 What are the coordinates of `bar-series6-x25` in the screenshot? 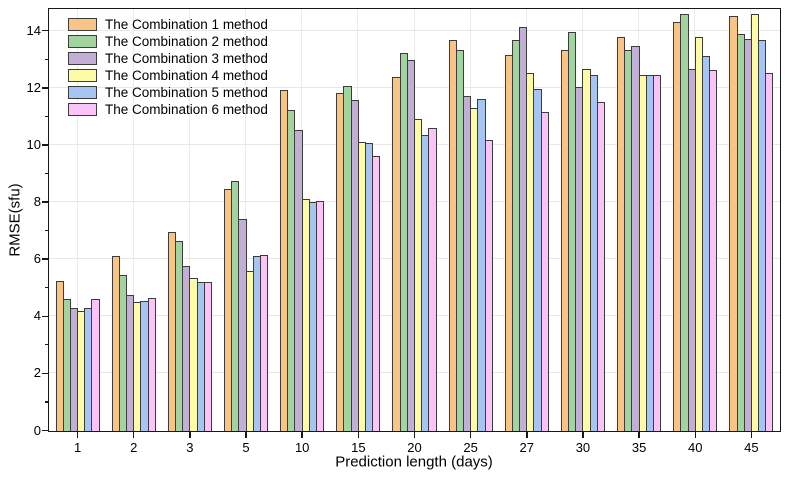 It's located at (488, 285).